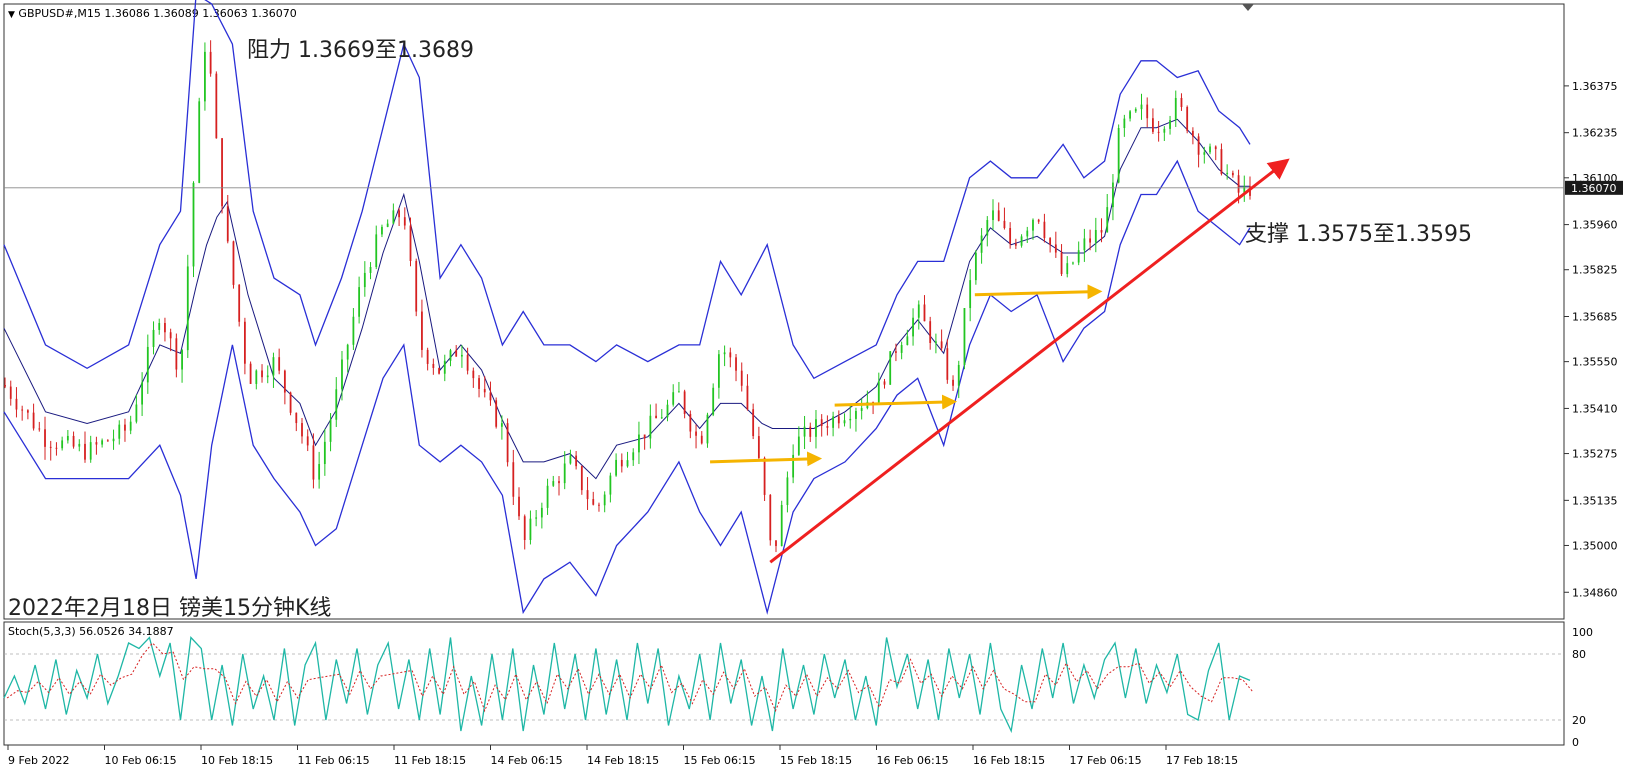 Image resolution: width=1626 pixels, height=772 pixels. Describe the element at coordinates (1595, 362) in the screenshot. I see `price-tick-label: 1.35550` at that location.